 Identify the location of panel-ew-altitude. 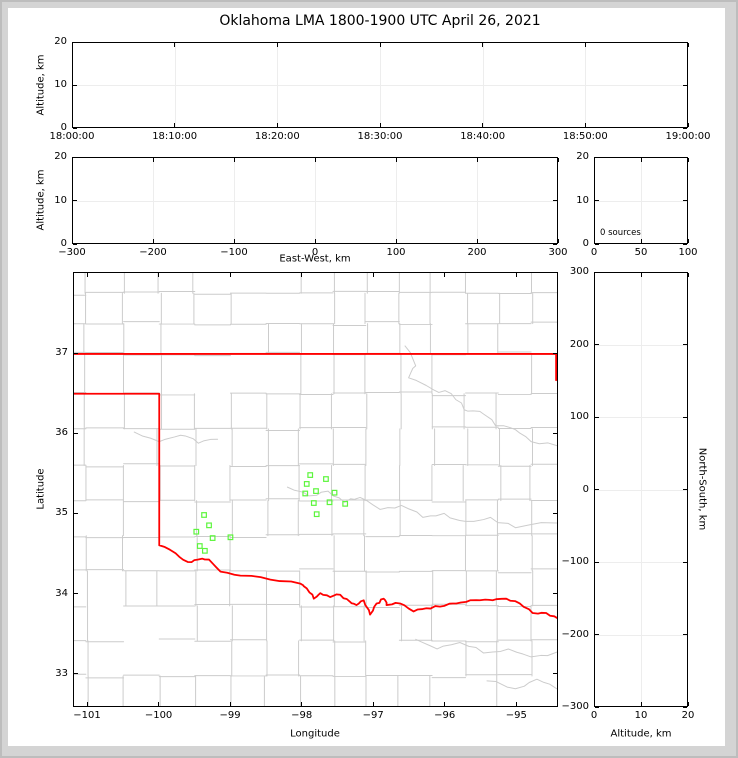
(315, 200).